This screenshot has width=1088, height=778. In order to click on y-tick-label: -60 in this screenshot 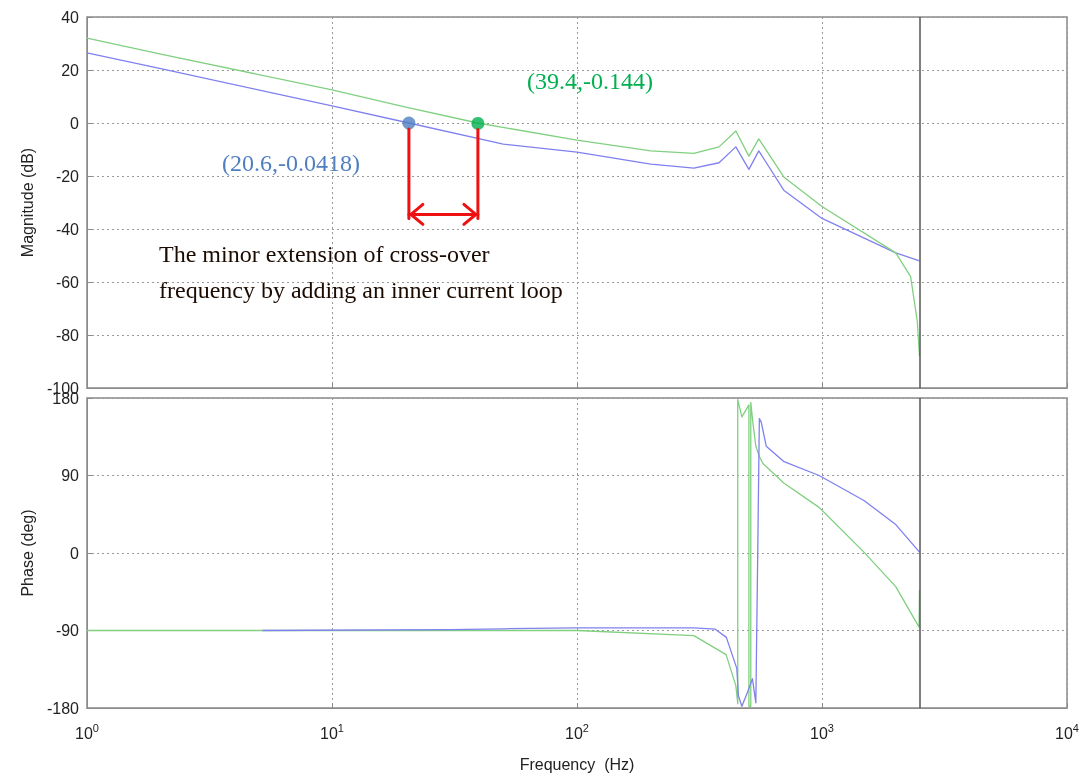, I will do `click(67, 282)`.